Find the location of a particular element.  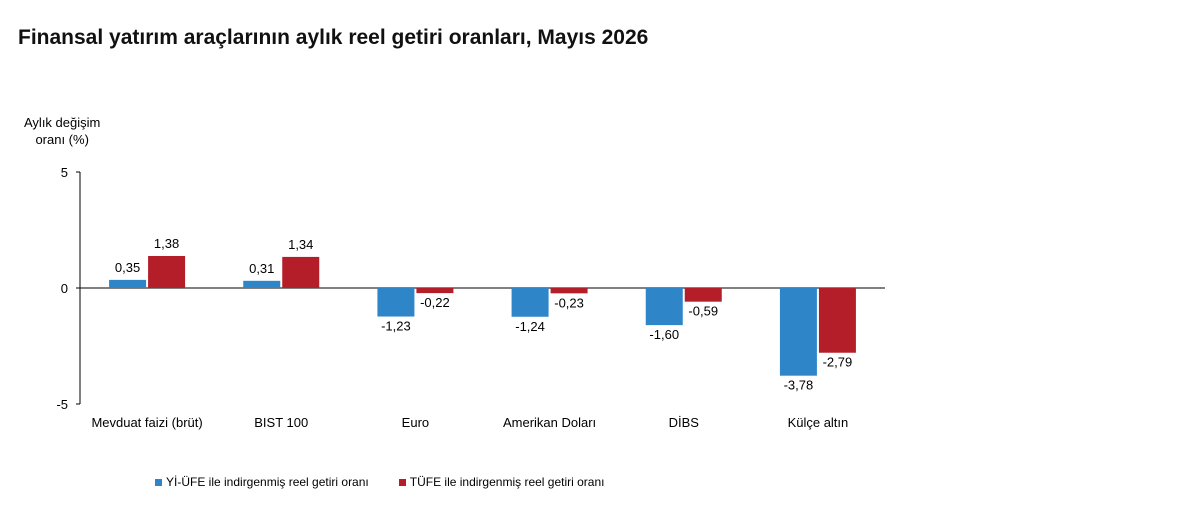

data-label-series-2: -0,59 is located at coordinates (703, 311).